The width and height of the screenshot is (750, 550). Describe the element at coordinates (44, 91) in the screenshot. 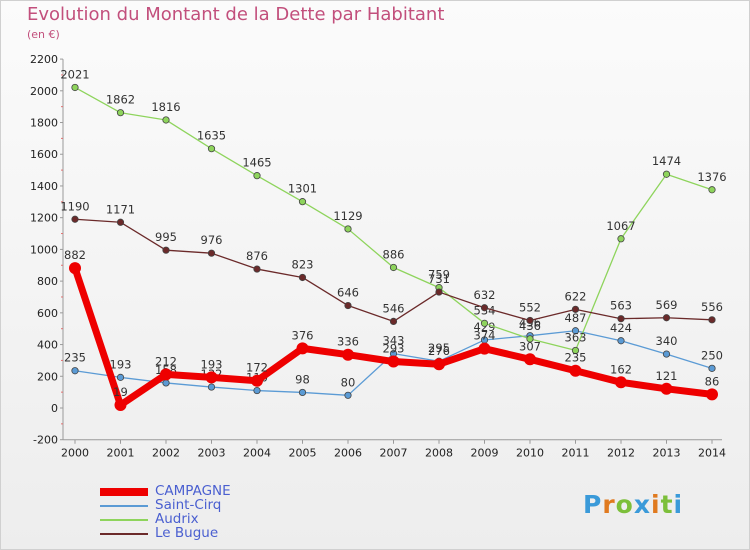

I see `y-tick-label: 2000` at that location.